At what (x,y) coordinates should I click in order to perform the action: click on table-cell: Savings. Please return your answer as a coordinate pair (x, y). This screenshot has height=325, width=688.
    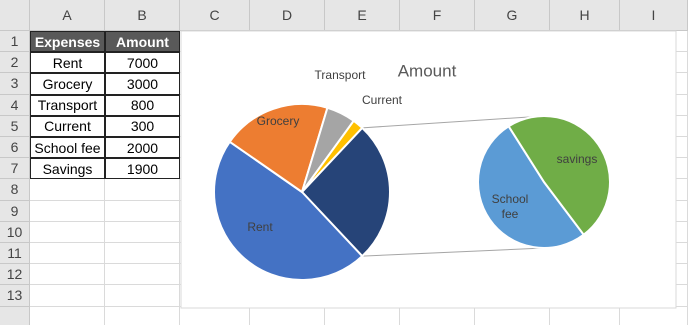
    Looking at the image, I should click on (67, 169).